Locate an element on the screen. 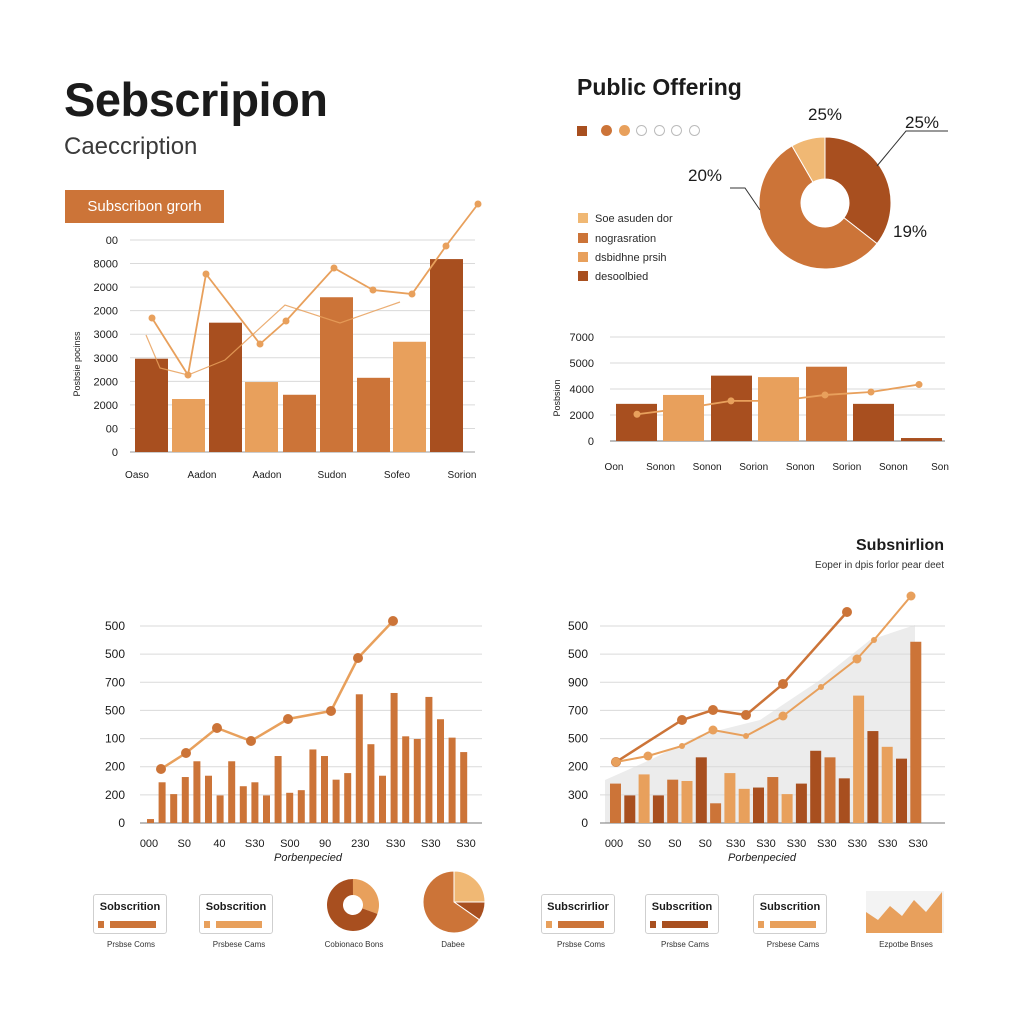 The height and width of the screenshot is (1024, 1024). y-tick-label: 8000 is located at coordinates (106, 265).